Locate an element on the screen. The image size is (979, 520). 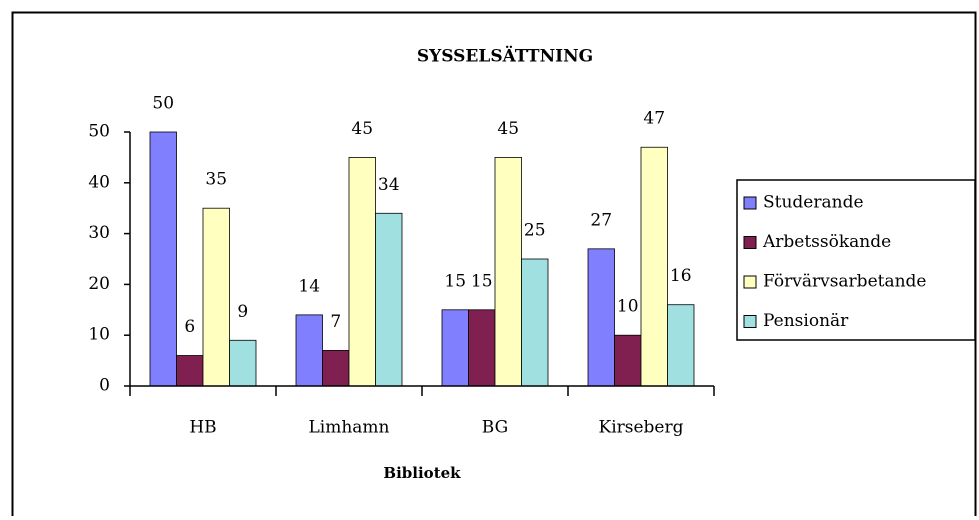
y-tick-label: 0 is located at coordinates (104, 386).